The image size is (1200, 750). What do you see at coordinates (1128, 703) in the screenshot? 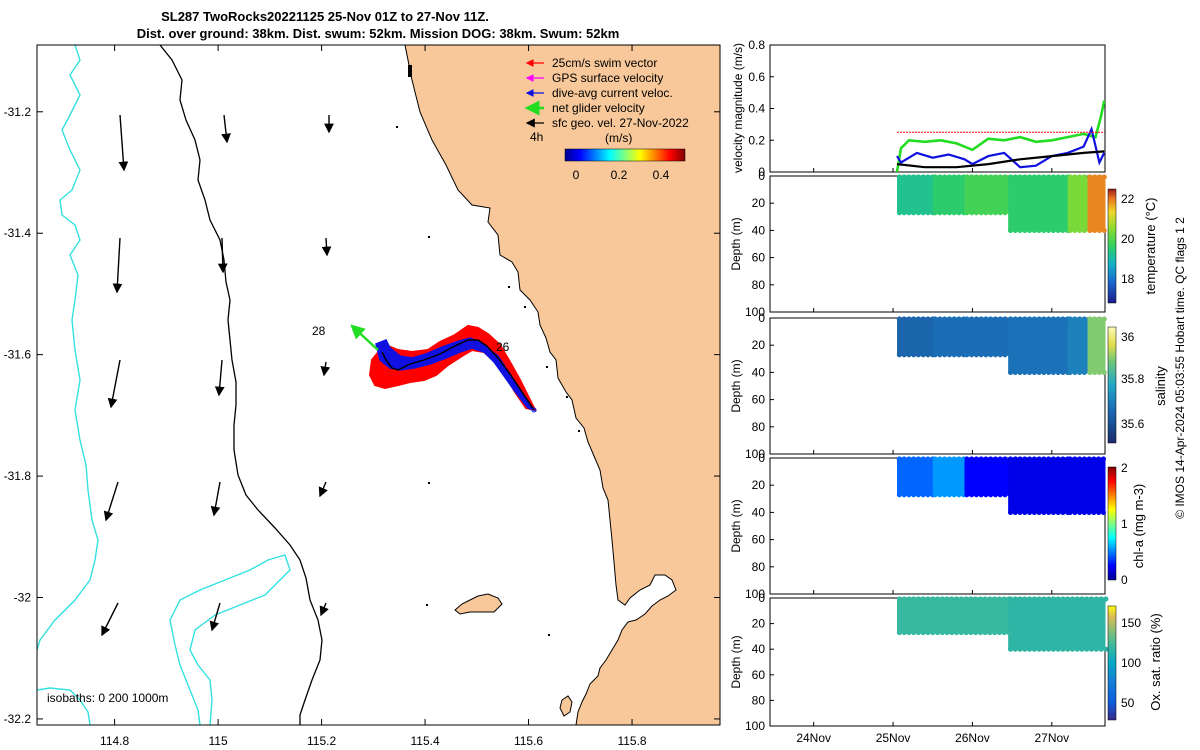
I see `oxygen-cbar-tick-2: 50` at bounding box center [1128, 703].